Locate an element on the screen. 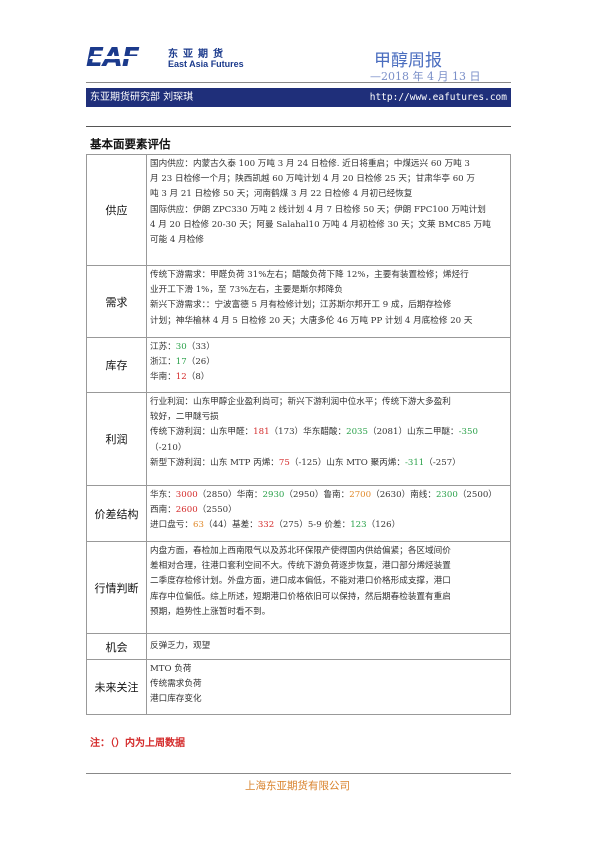  research-dept: 东亚期货研究部 刘琛琪 is located at coordinates (142, 97).